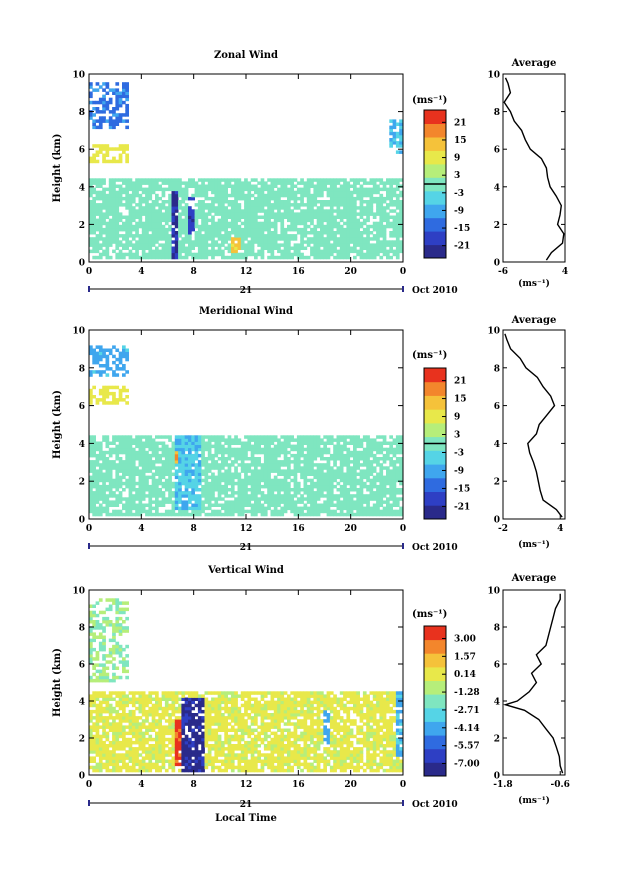 The image size is (619, 873). What do you see at coordinates (497, 188) in the screenshot?
I see `average-y-tick-label: 4` at bounding box center [497, 188].